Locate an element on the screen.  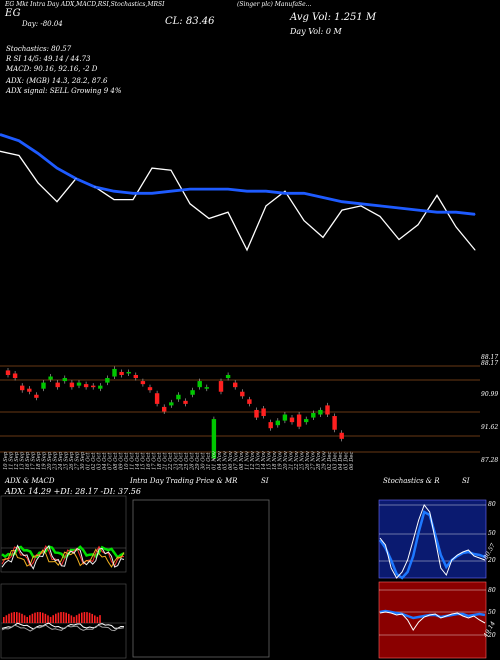
moving-average-line is located at coordinates (238, 174).